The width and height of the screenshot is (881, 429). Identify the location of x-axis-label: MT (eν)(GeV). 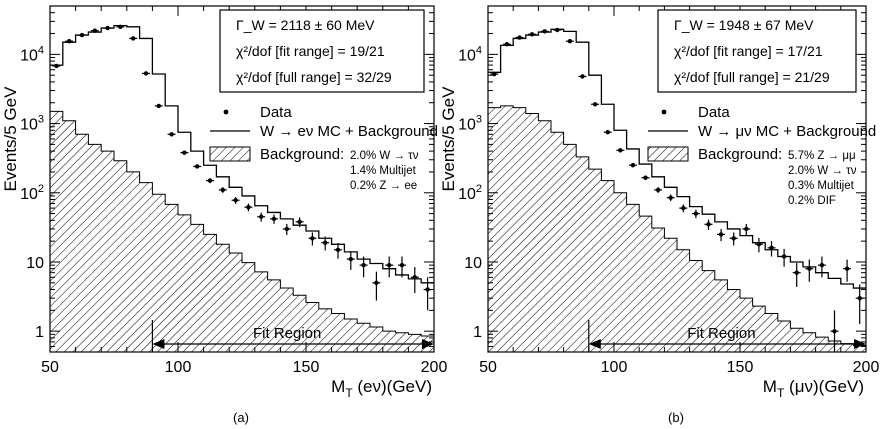
(381, 388).